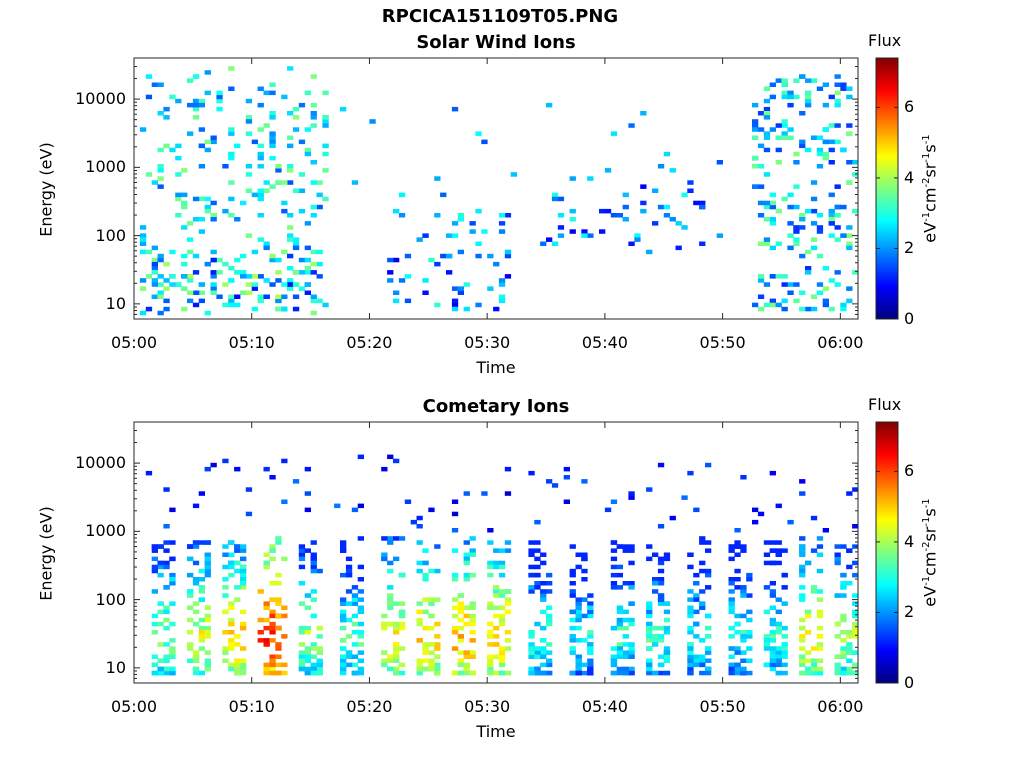 The width and height of the screenshot is (1024, 768). Describe the element at coordinates (909, 682) in the screenshot. I see `colorbar-tick-label: 0` at that location.